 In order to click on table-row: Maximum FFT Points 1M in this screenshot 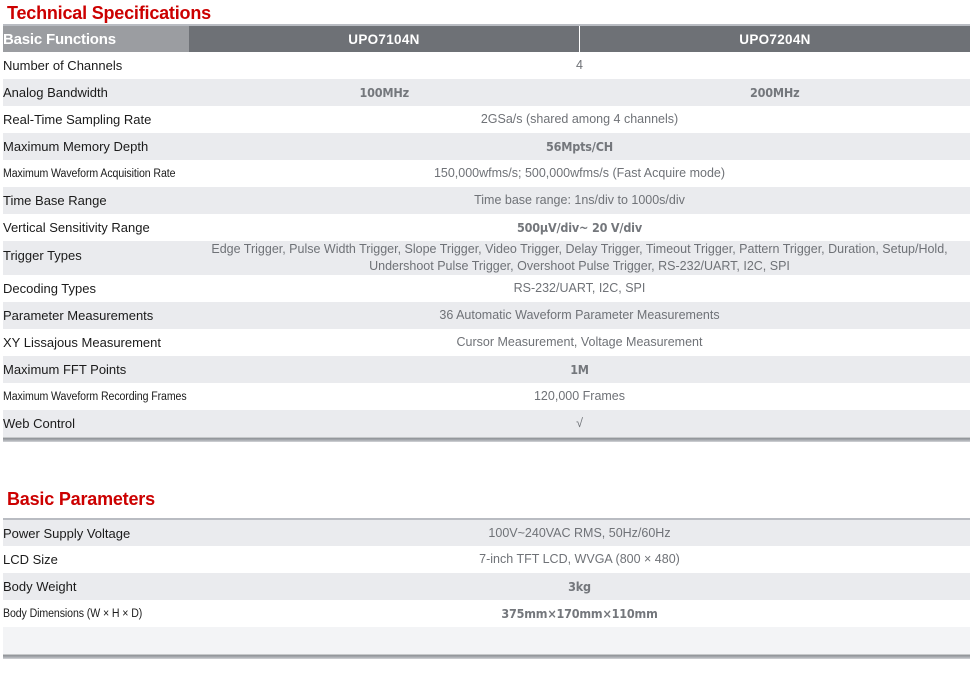, I will do `click(486, 369)`.